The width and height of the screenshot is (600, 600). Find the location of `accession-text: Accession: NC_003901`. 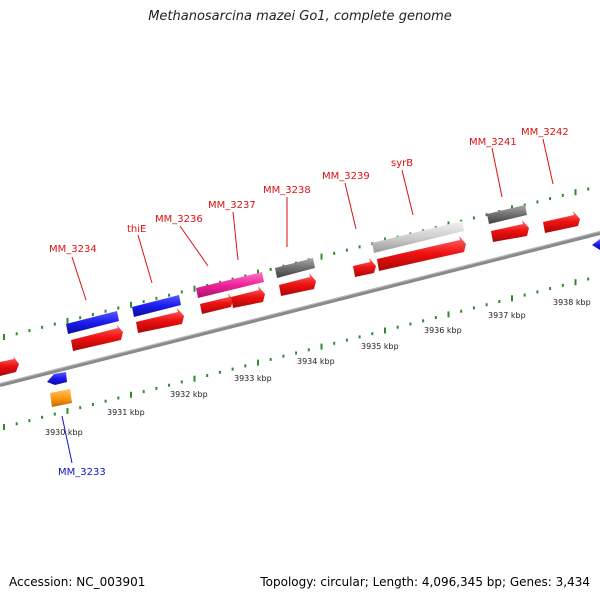

accession-text: Accession: NC_003901 is located at coordinates (77, 582).